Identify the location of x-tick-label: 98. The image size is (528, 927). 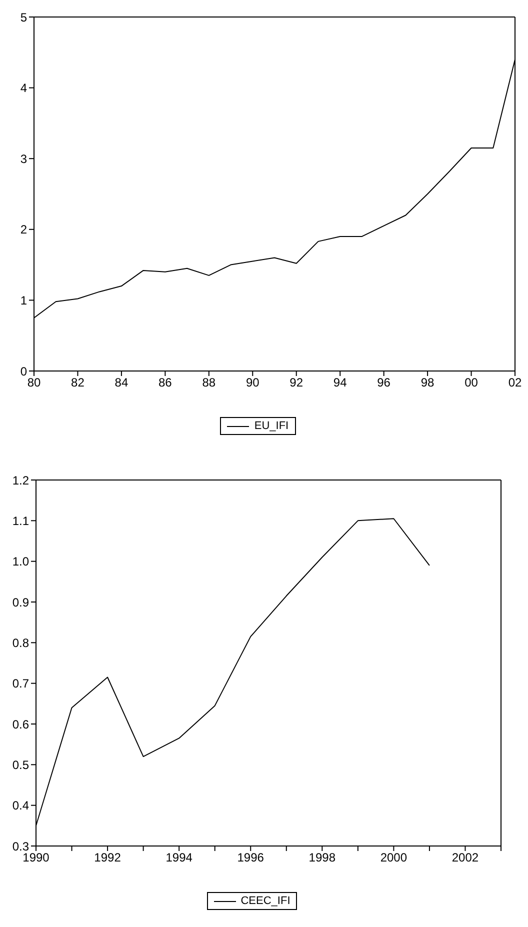
(427, 383).